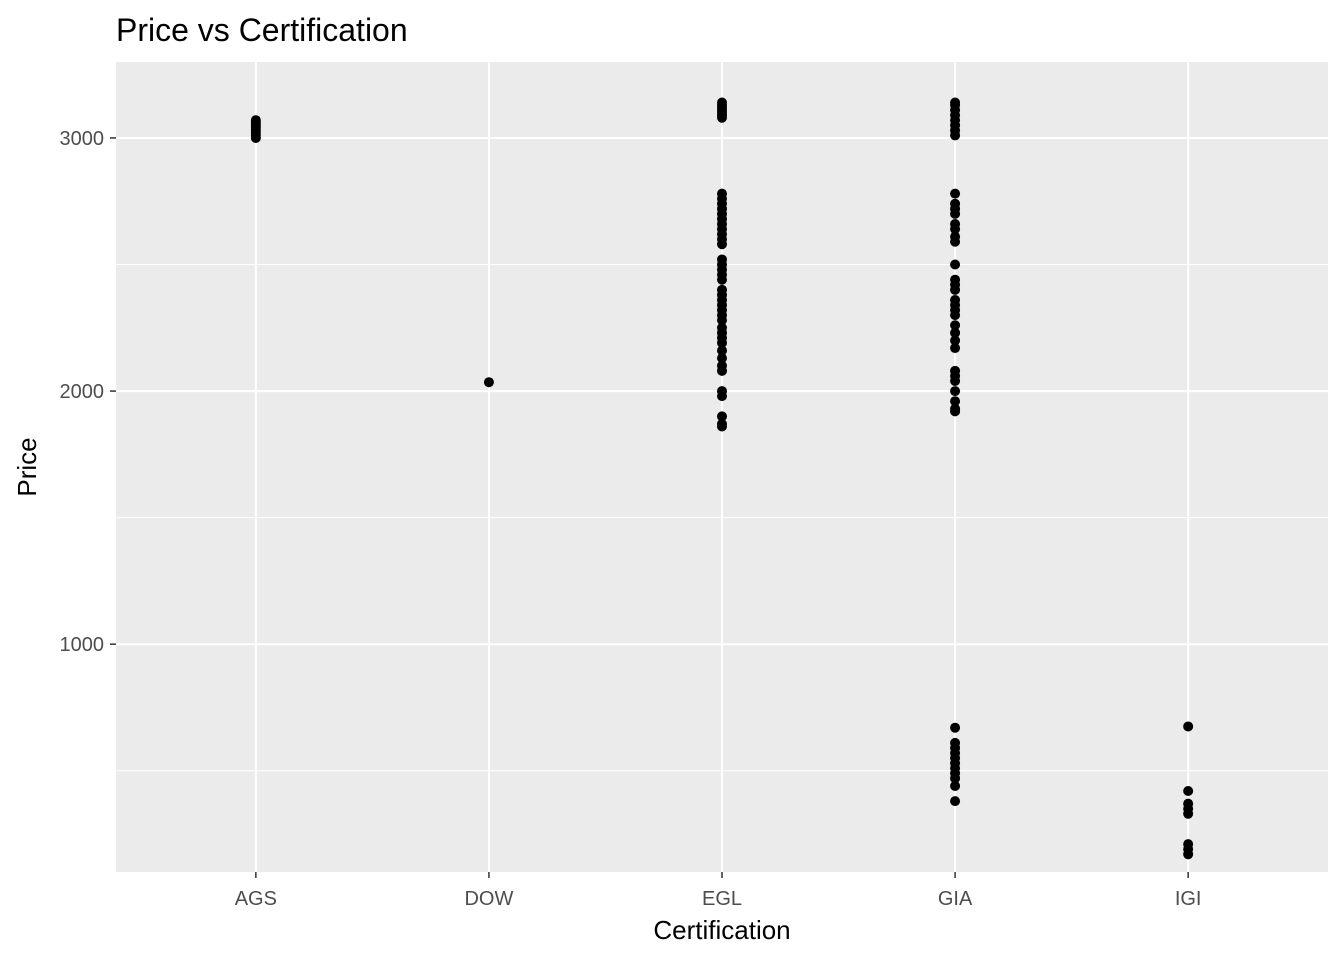 The height and width of the screenshot is (960, 1344). I want to click on y-tick-label: 2000, so click(82, 392).